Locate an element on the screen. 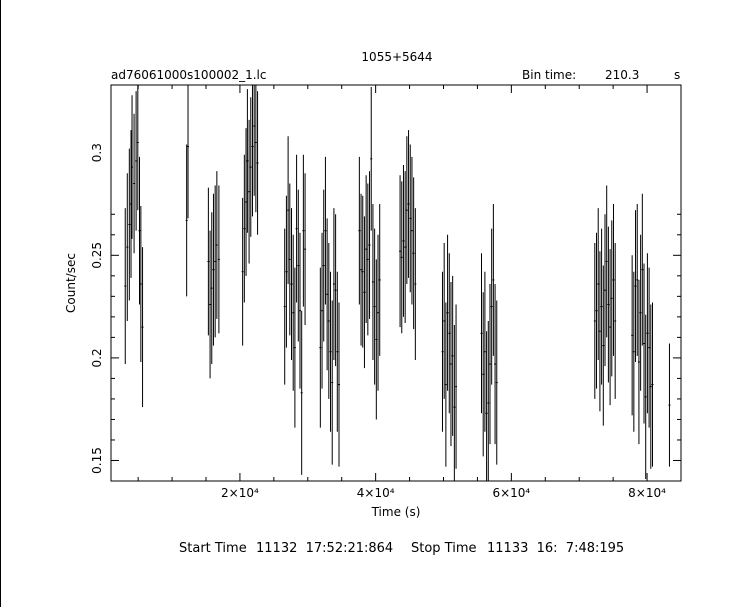 The image size is (743, 607). y-tick-label: 0.15 is located at coordinates (97, 460).